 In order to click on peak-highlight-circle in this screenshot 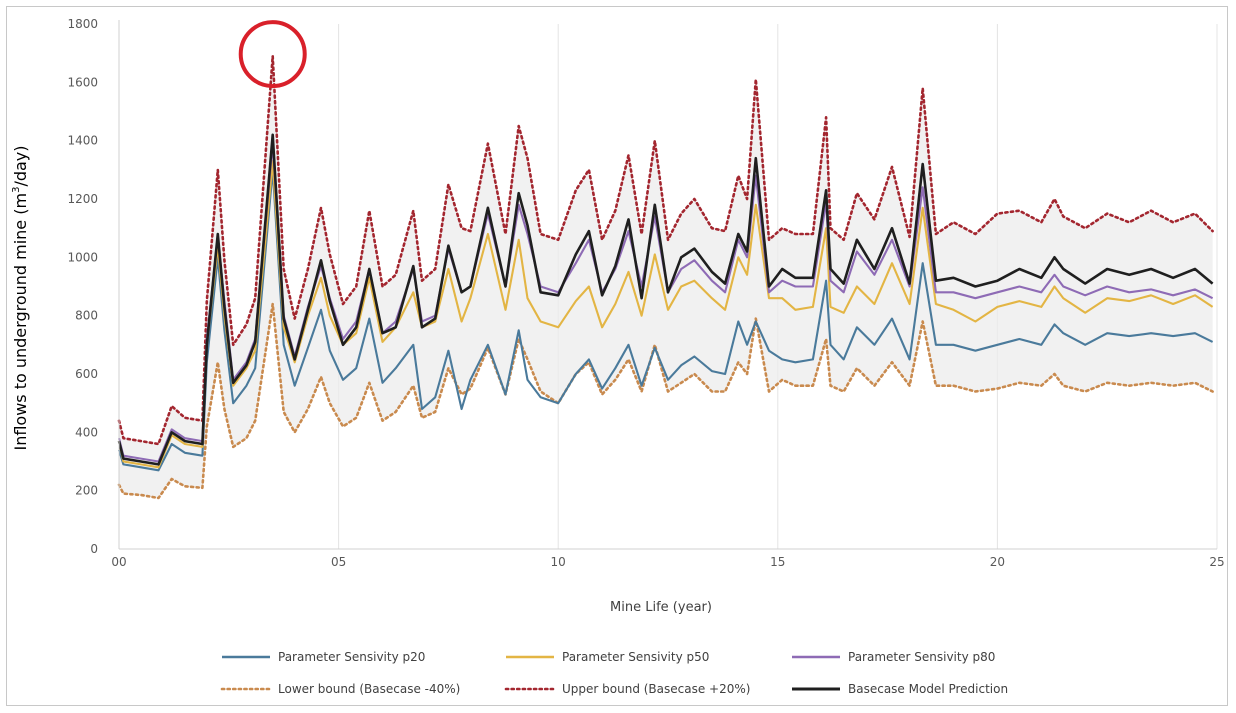, I will do `click(272, 54)`.